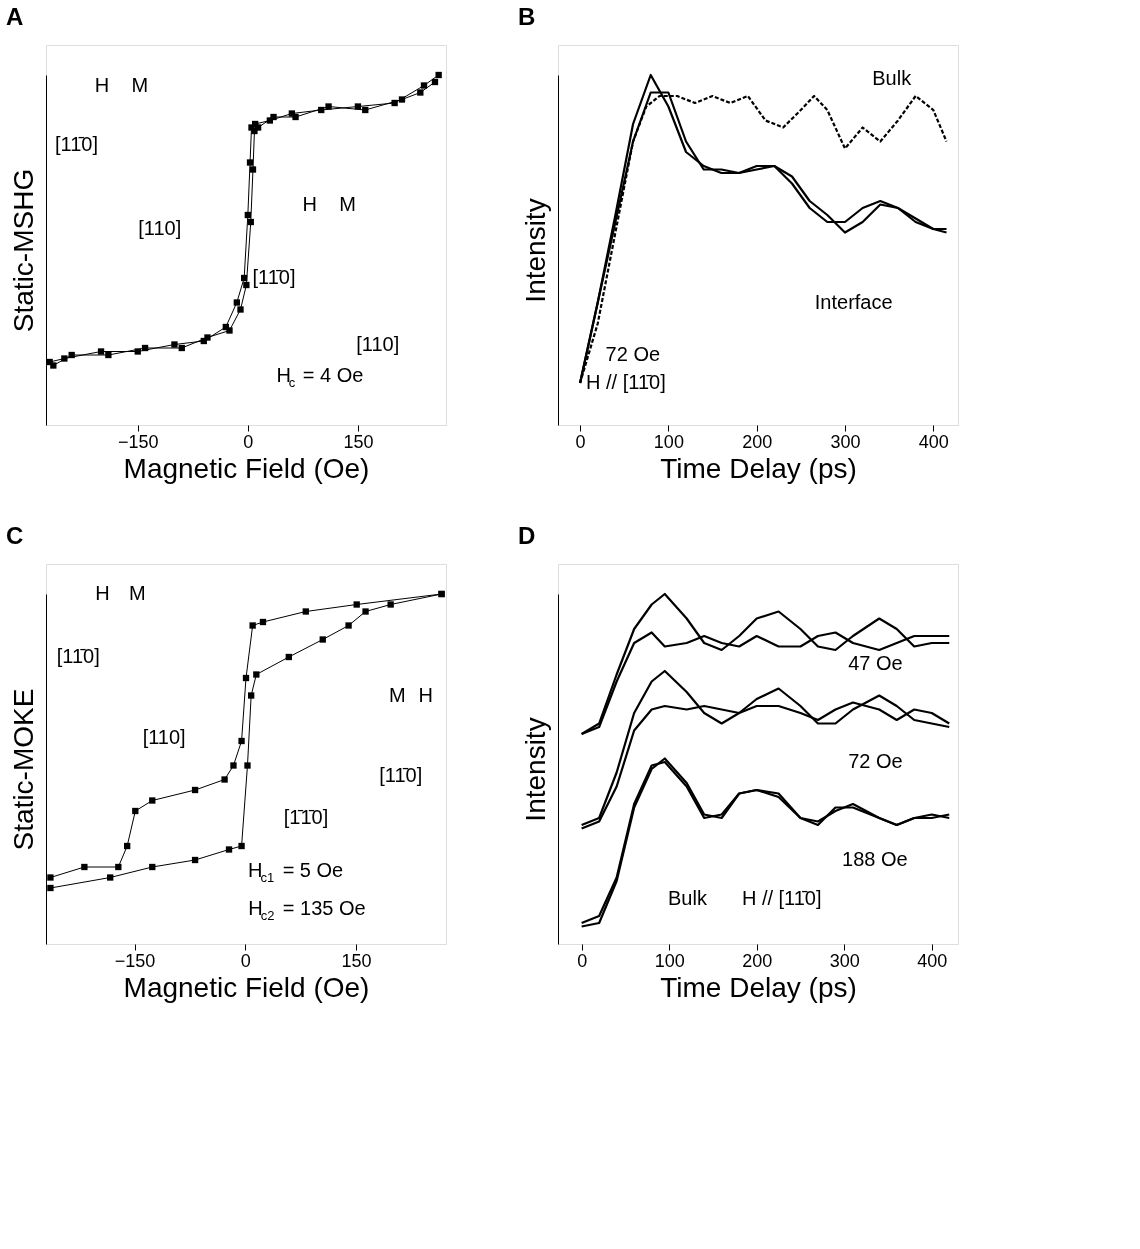  Describe the element at coordinates (306, 817) in the screenshot. I see `annotation: [1̄1̄0]` at that location.